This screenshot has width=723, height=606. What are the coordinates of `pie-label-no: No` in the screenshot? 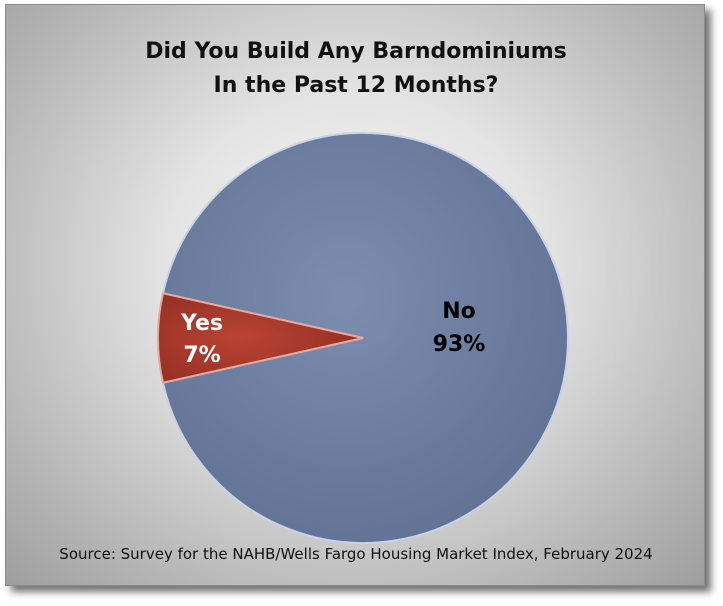 It's located at (459, 311).